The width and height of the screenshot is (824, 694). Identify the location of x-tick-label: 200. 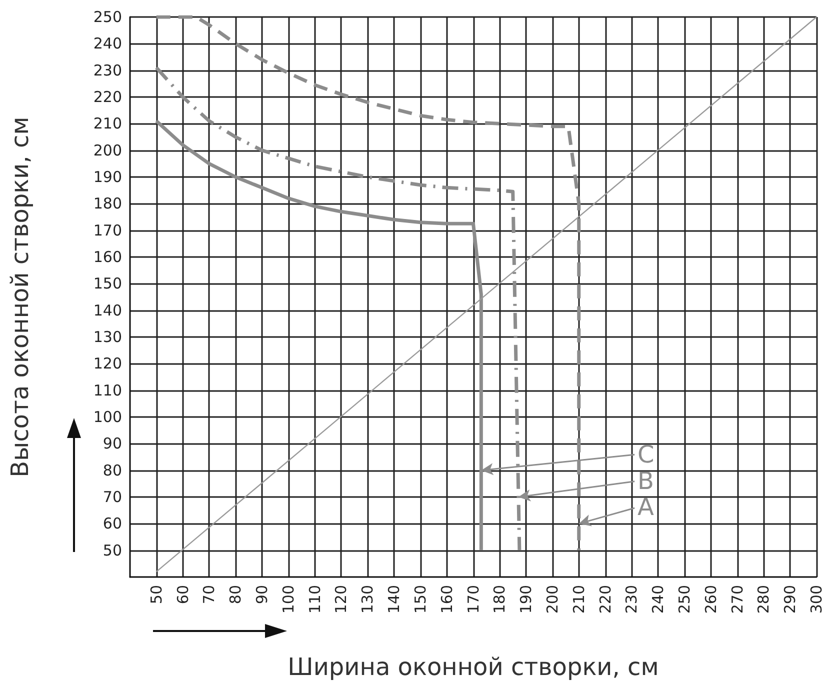
(552, 599).